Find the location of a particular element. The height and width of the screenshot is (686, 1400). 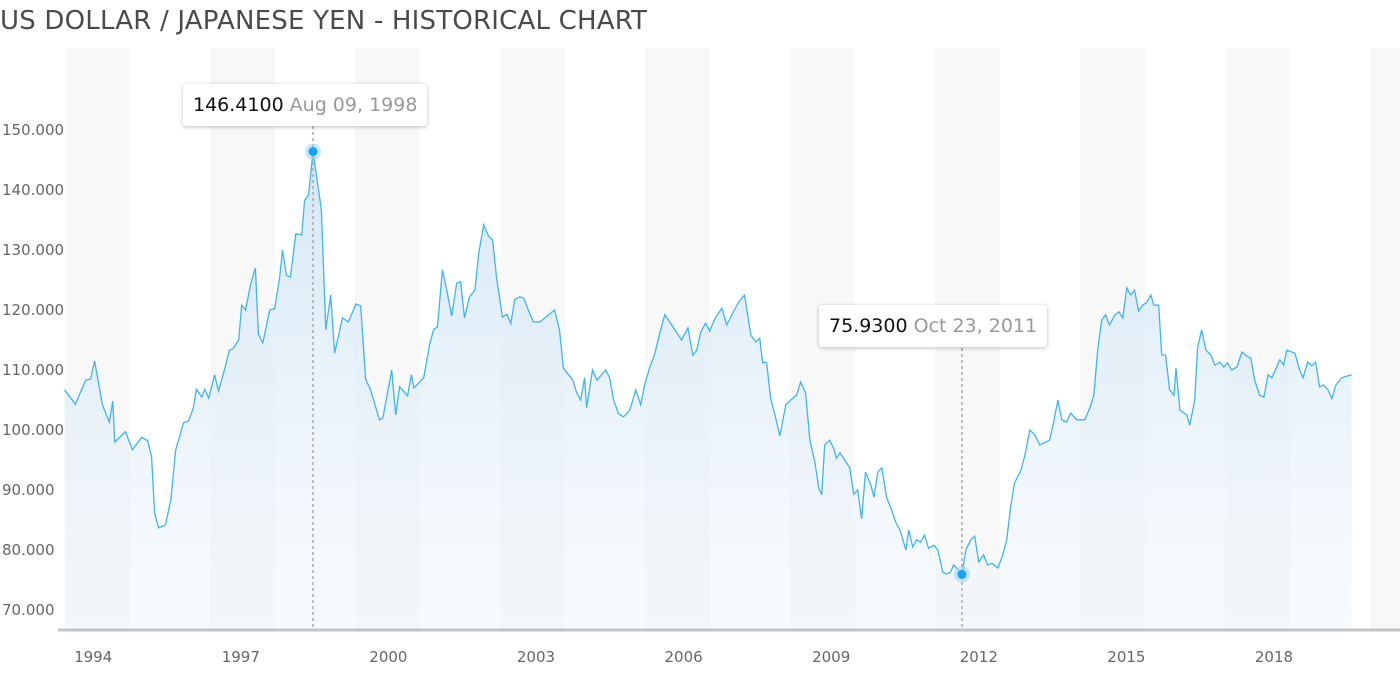

max-tooltip: 146.4100 Aug 09, 1998 is located at coordinates (305, 105).